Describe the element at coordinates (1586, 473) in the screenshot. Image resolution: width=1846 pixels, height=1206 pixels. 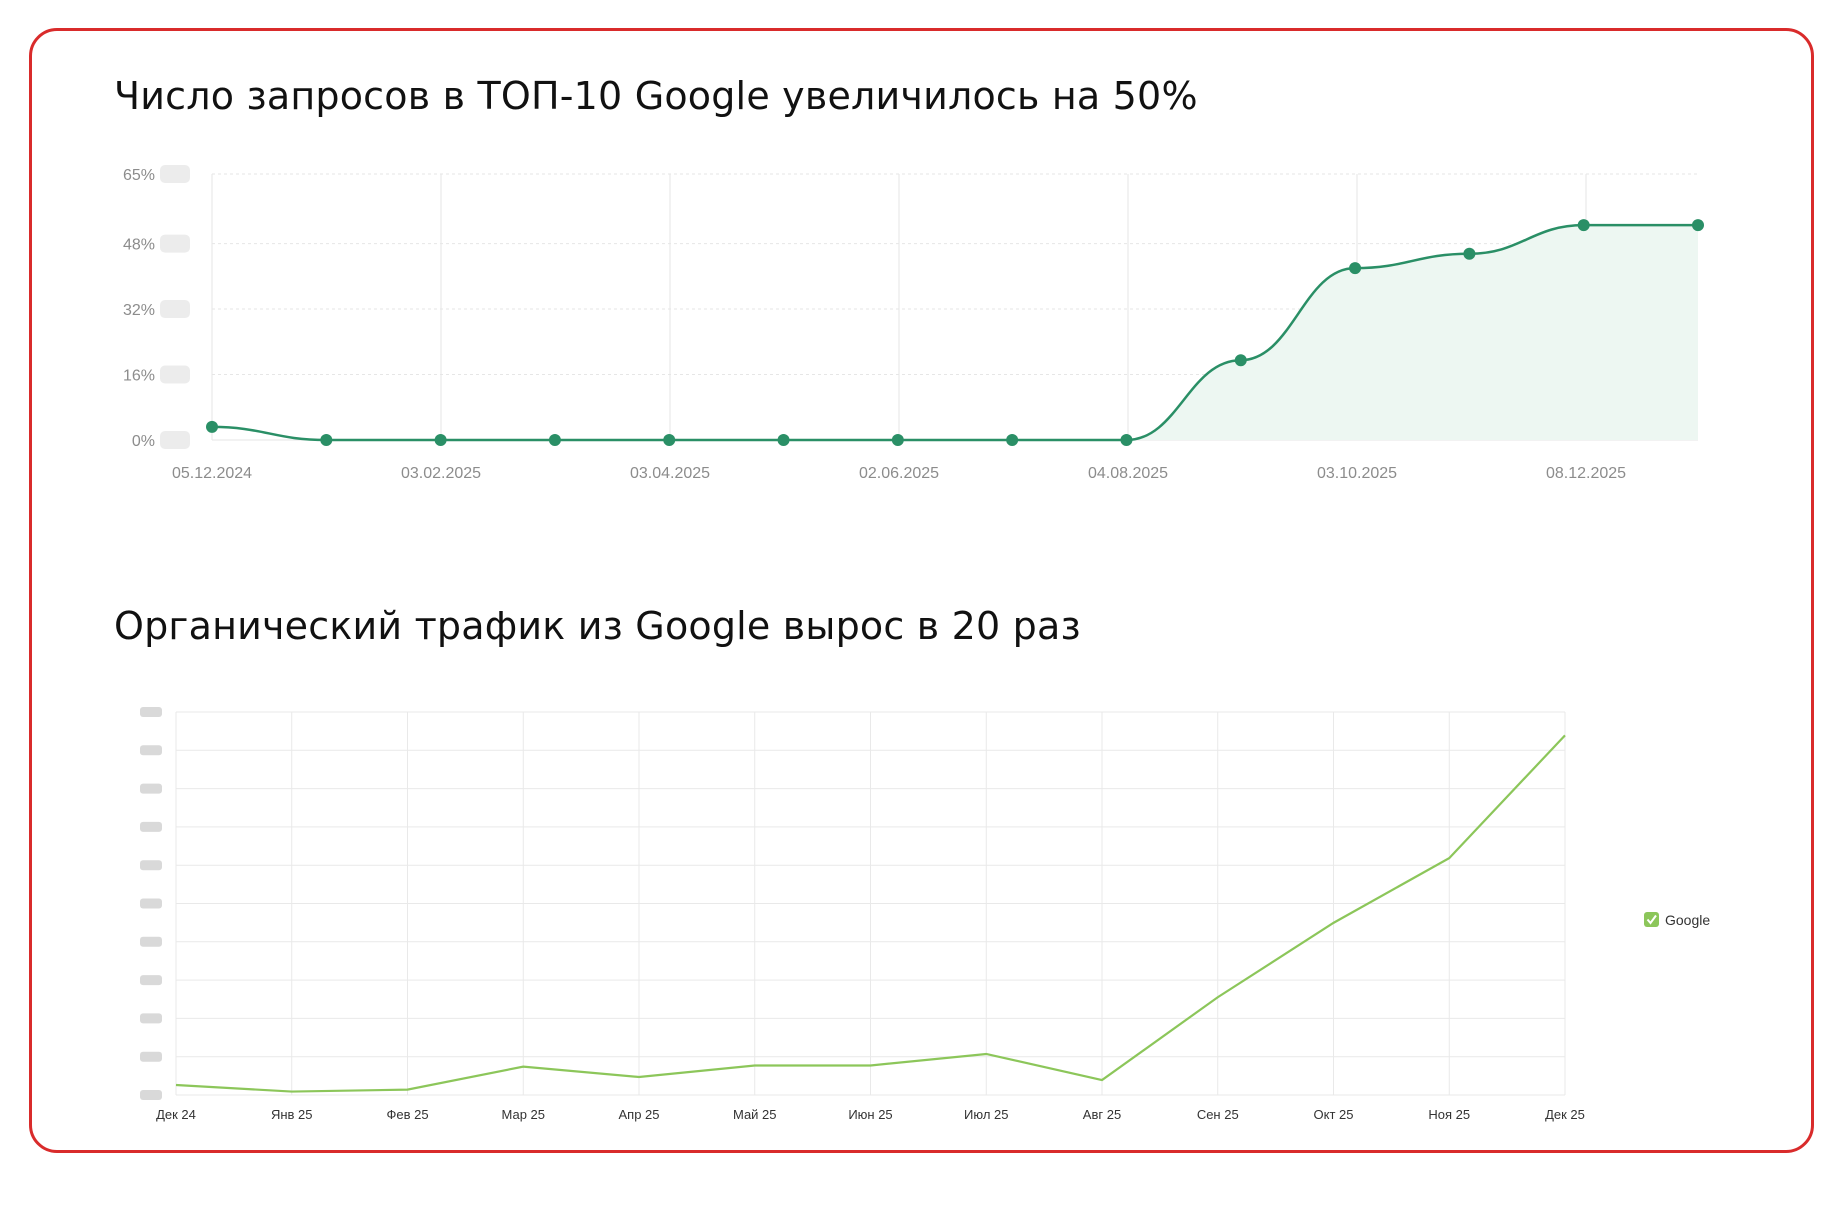
I see `x-tick-label: 08.12.2025` at that location.